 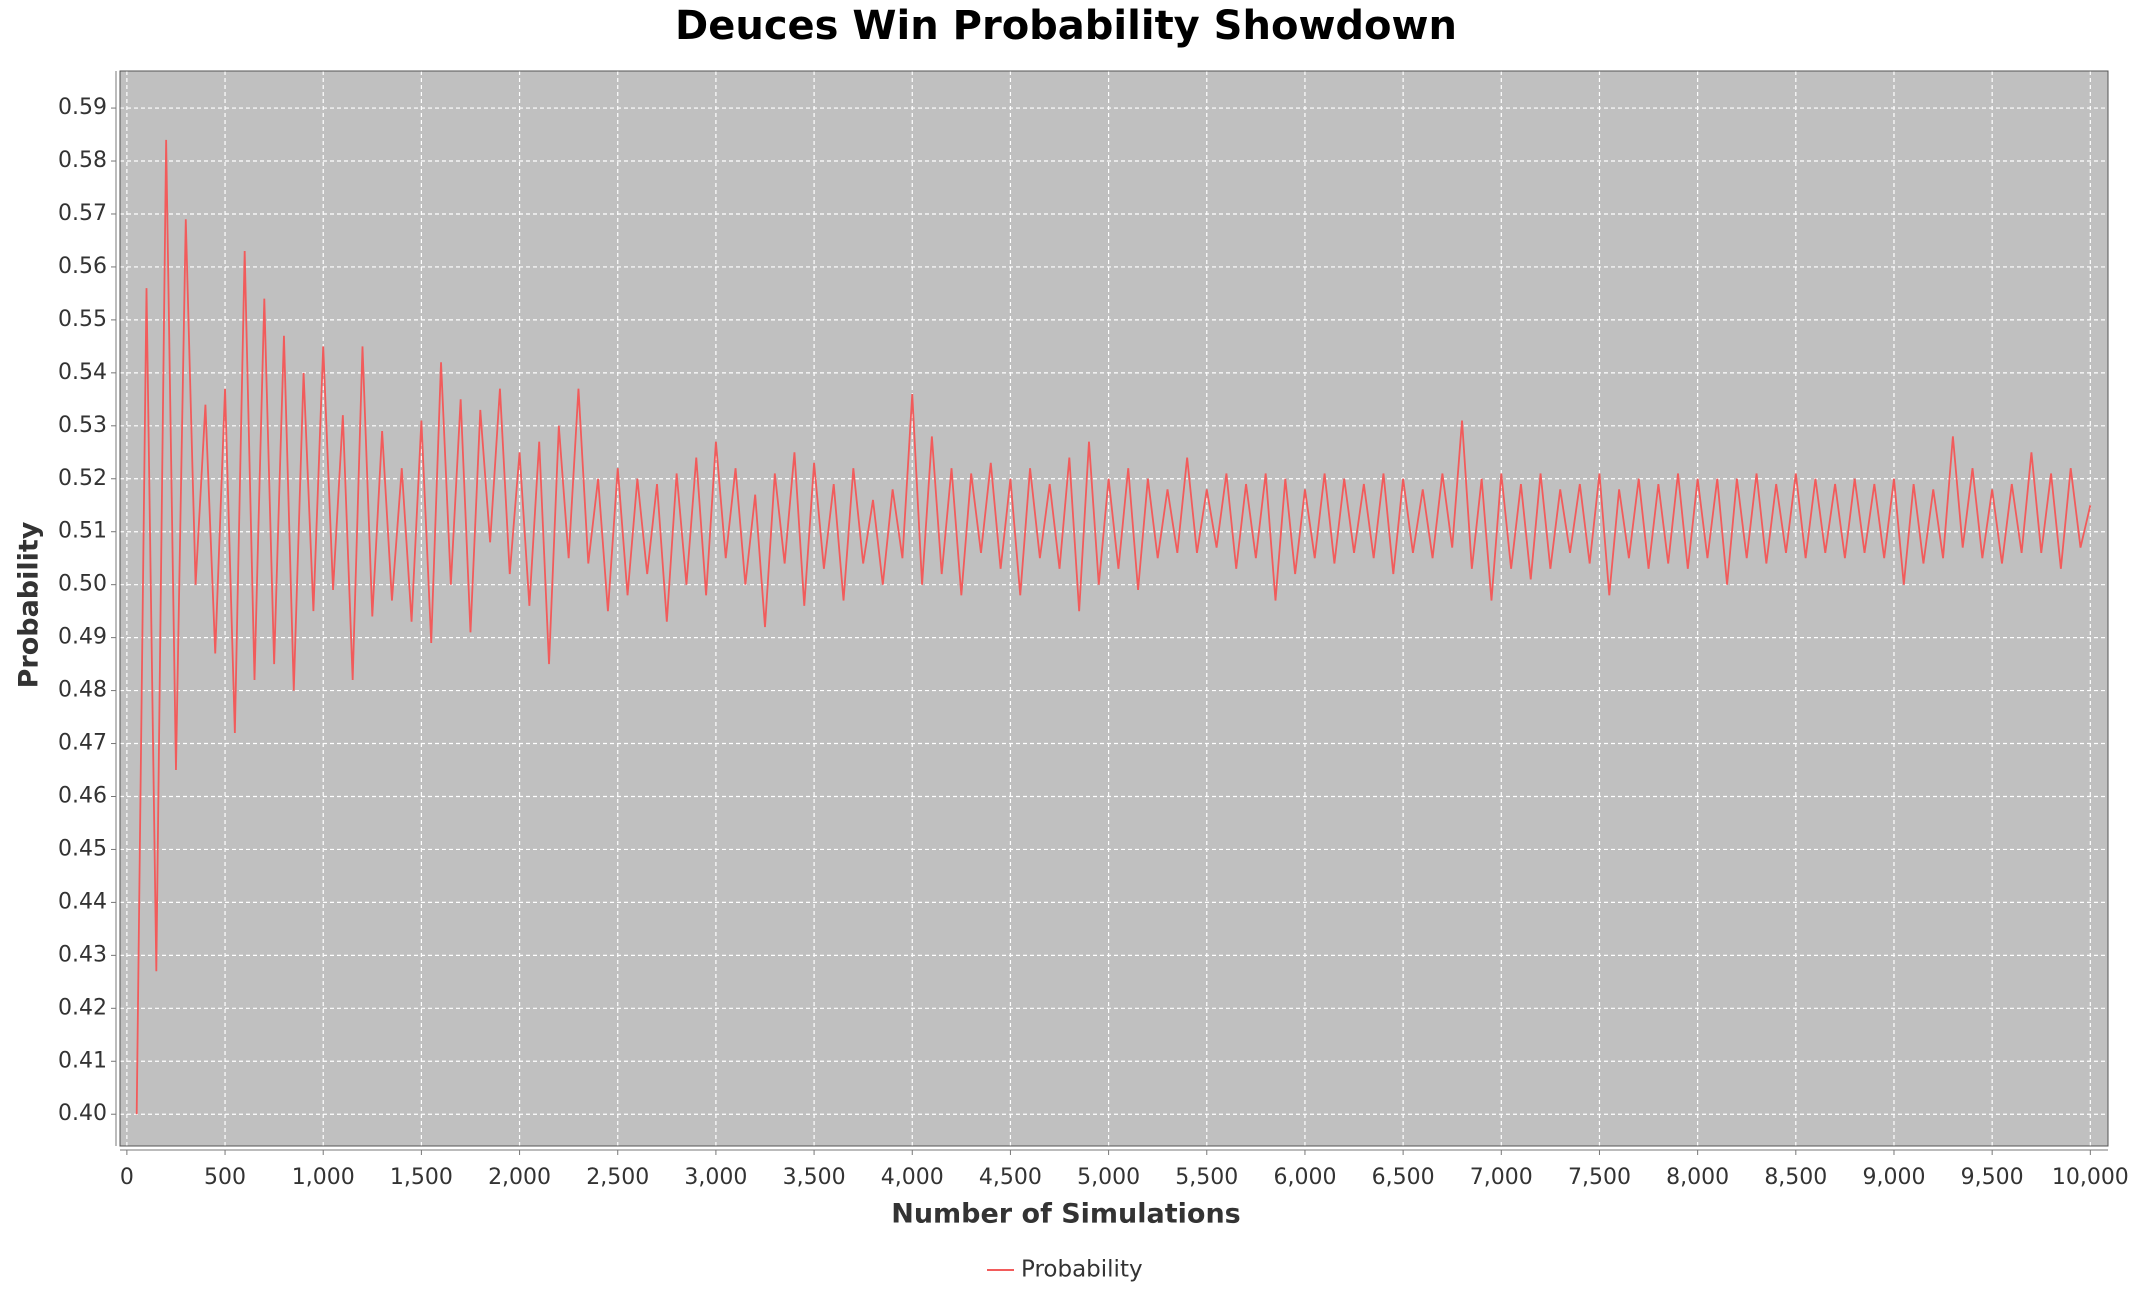 What do you see at coordinates (82, 107) in the screenshot?
I see `y-tick-label: 0.59` at bounding box center [82, 107].